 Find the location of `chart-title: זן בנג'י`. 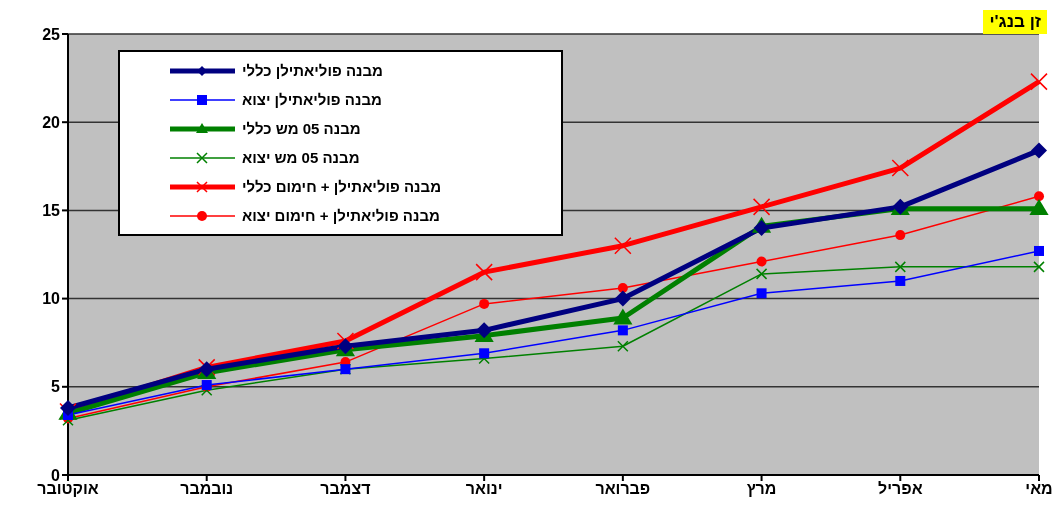

chart-title: זן בנג'י is located at coordinates (1015, 22).